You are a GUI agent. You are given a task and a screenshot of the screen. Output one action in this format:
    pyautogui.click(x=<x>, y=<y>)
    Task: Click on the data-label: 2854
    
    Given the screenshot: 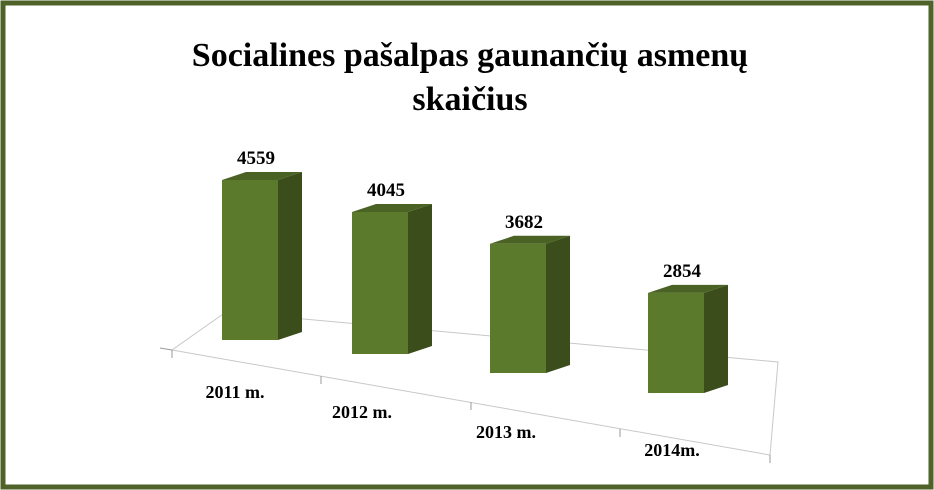 What is the action you would take?
    pyautogui.click(x=682, y=271)
    